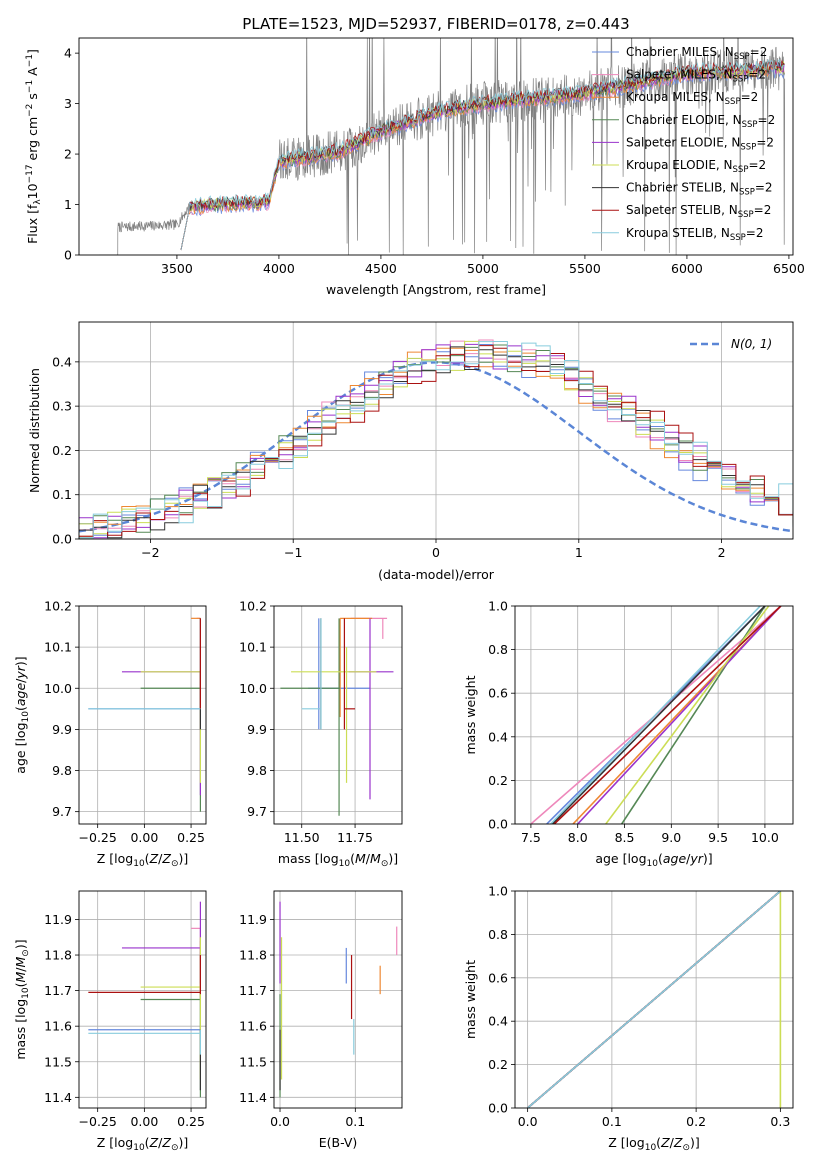 This screenshot has height=1170, width=819. What do you see at coordinates (482, 155) in the screenshot?
I see `model-spectrum-line` at bounding box center [482, 155].